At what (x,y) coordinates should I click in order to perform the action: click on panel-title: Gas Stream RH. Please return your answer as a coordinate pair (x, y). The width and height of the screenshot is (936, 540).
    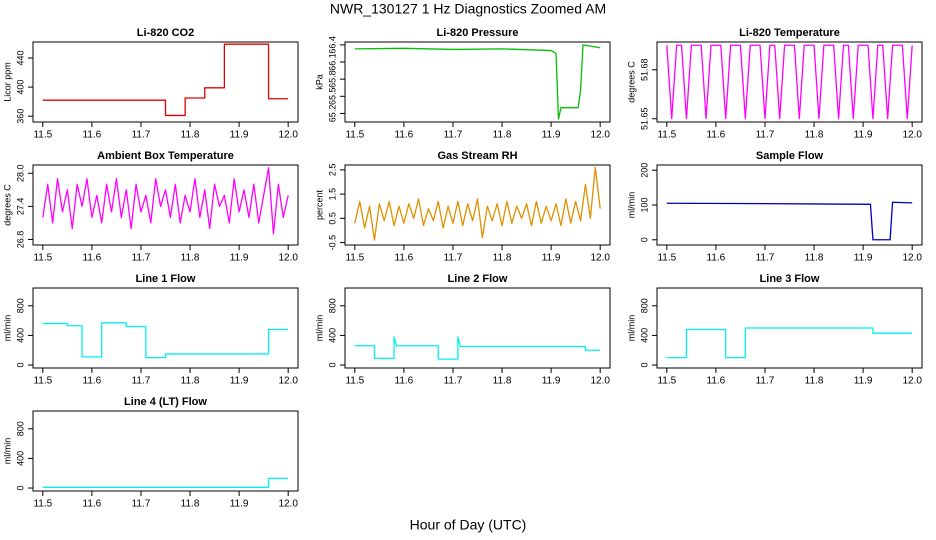
    Looking at the image, I should click on (477, 156).